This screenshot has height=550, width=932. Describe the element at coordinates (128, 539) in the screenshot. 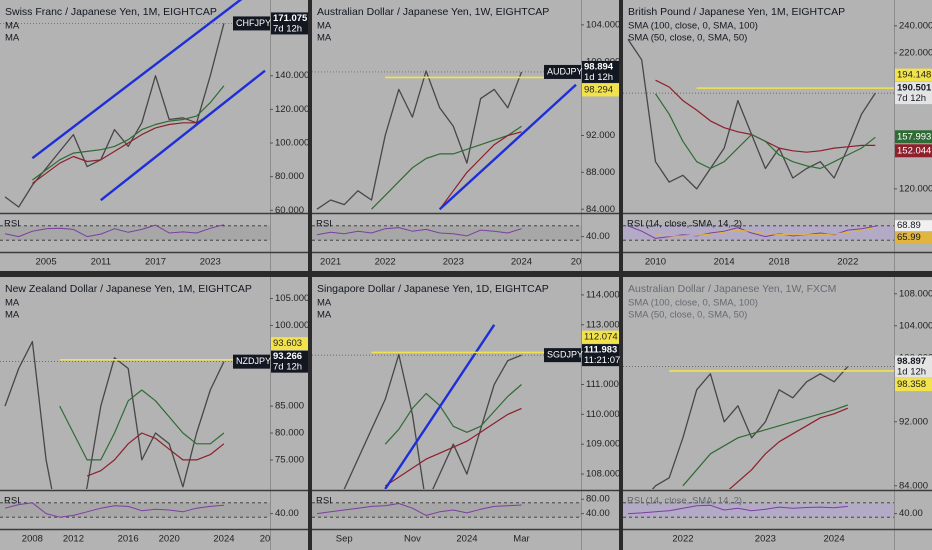

I see `x-tick-label: 2016` at that location.